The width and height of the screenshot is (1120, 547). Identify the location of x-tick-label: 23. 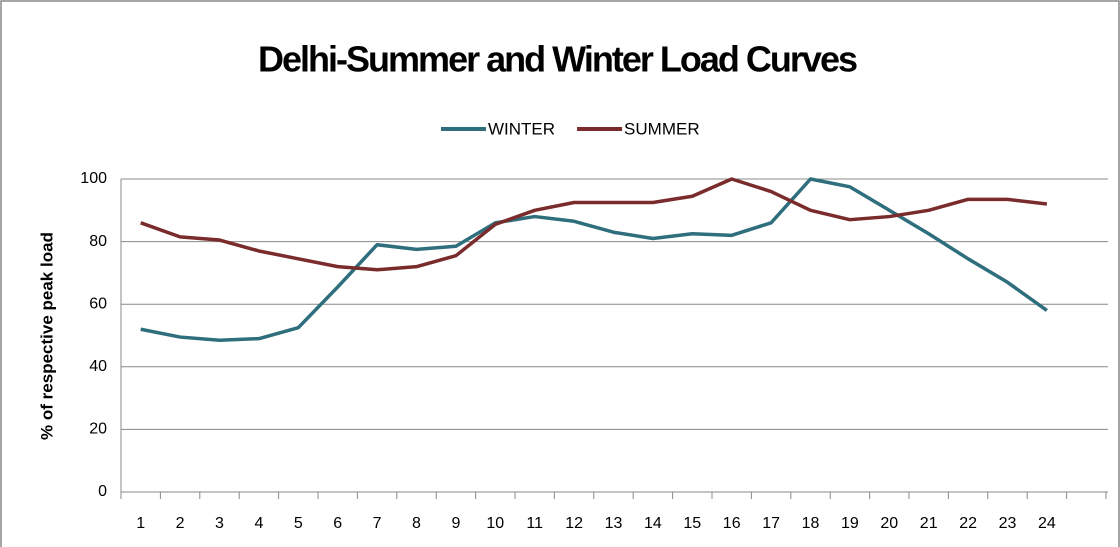
(1008, 523).